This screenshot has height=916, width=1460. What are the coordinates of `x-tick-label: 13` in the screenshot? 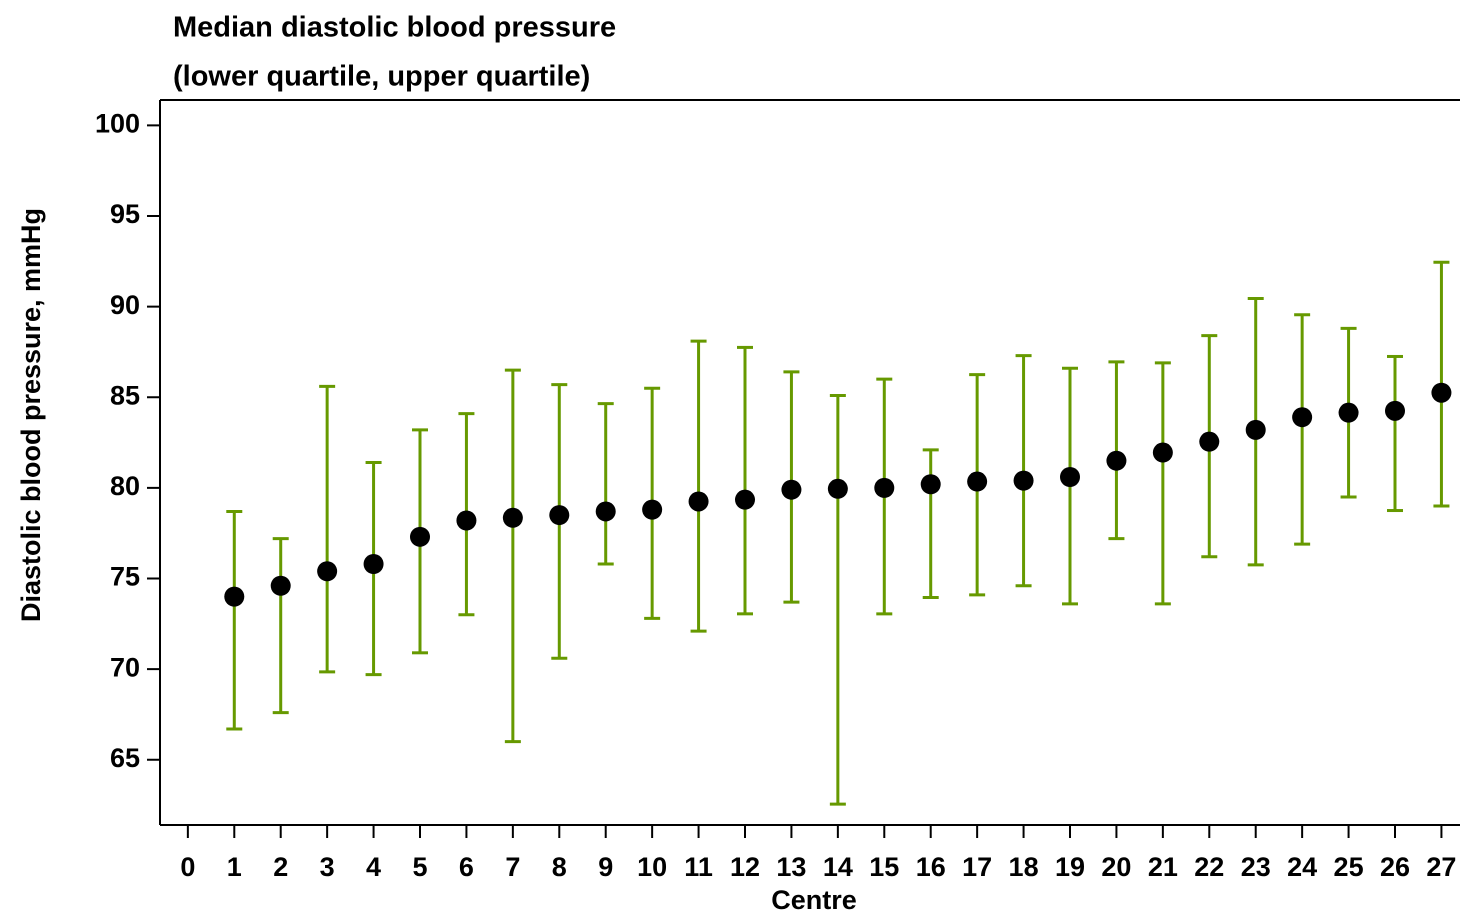 It's located at (791, 867).